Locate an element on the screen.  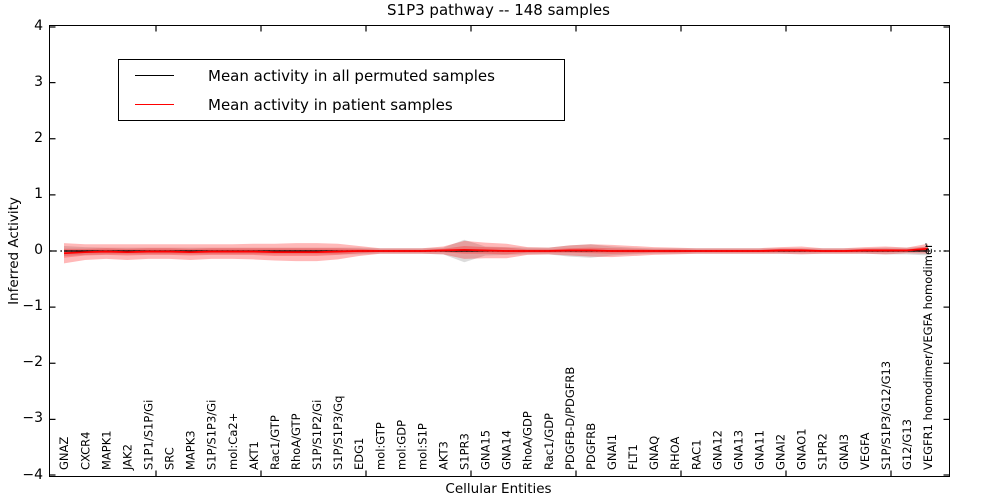
x-category-label: CXCR4 is located at coordinates (85, 451).